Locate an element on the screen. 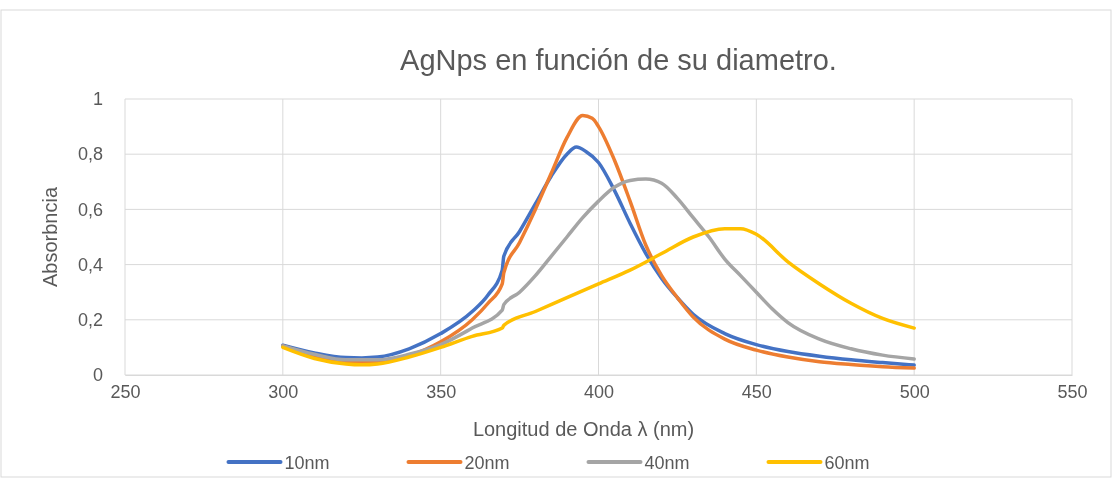  y-tick-label: 0,4 is located at coordinates (90, 264).